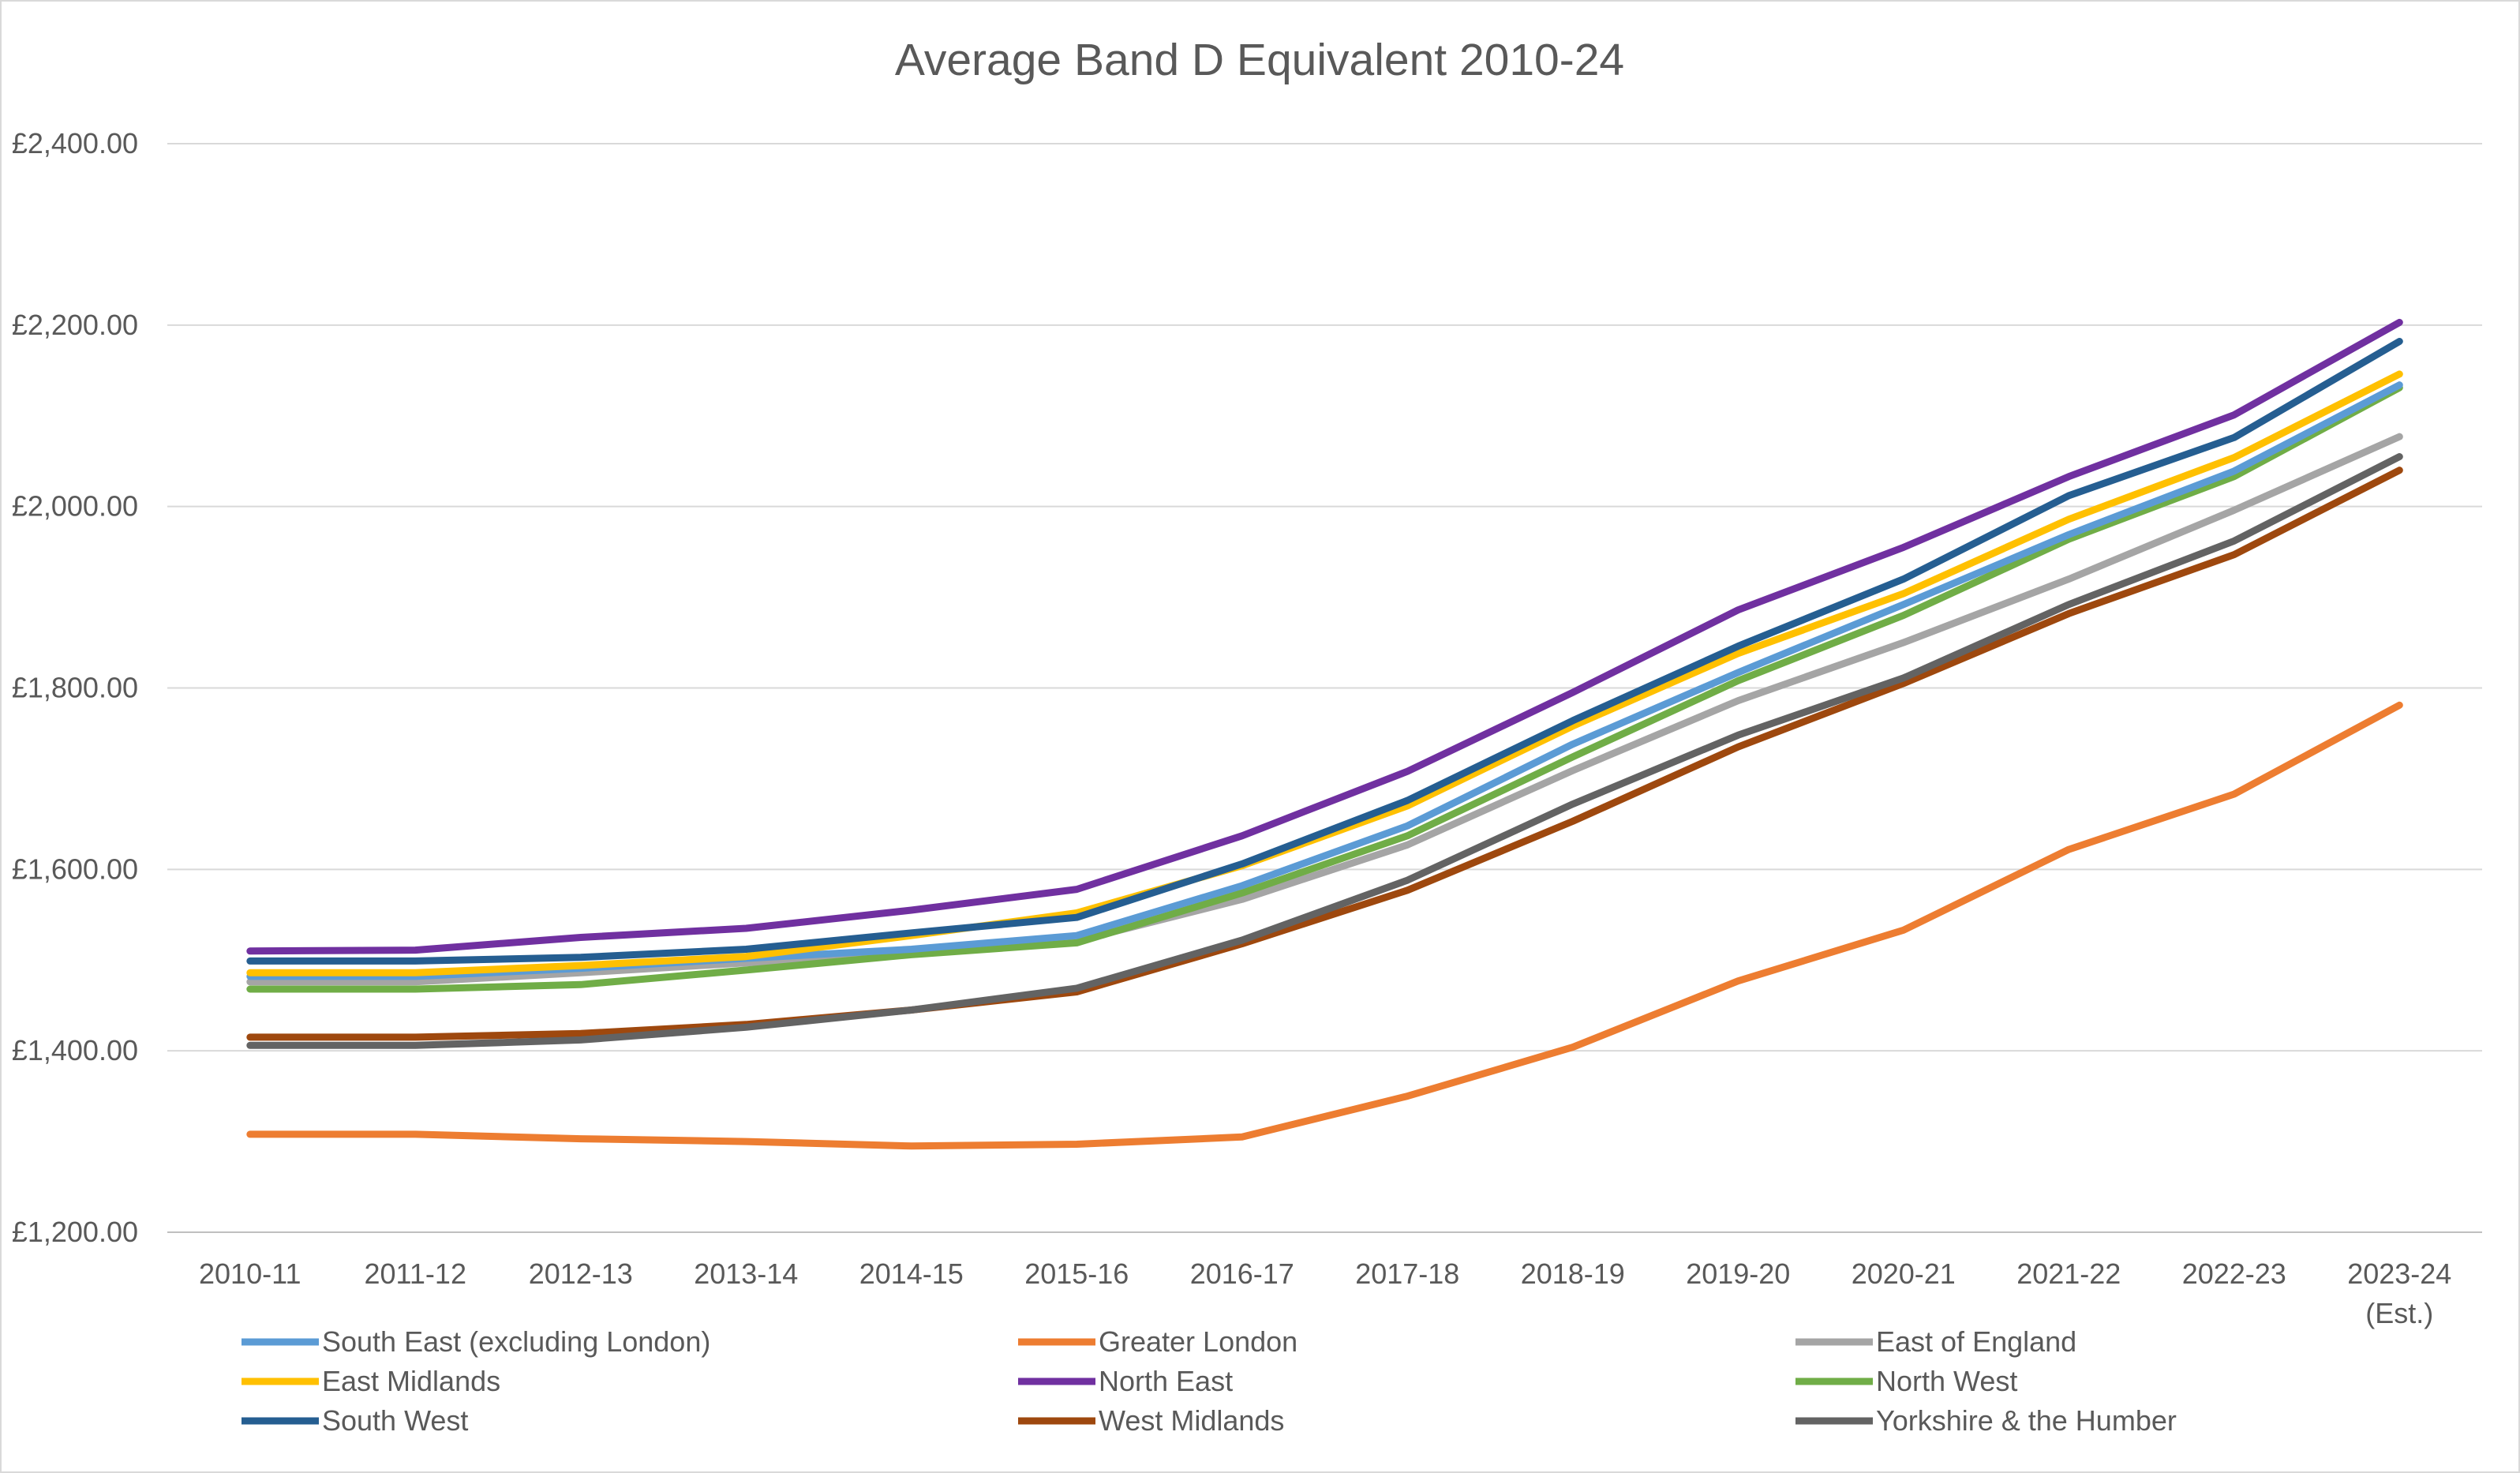  Describe the element at coordinates (75, 1232) in the screenshot. I see `y-tick-label: £1,200.00` at that location.